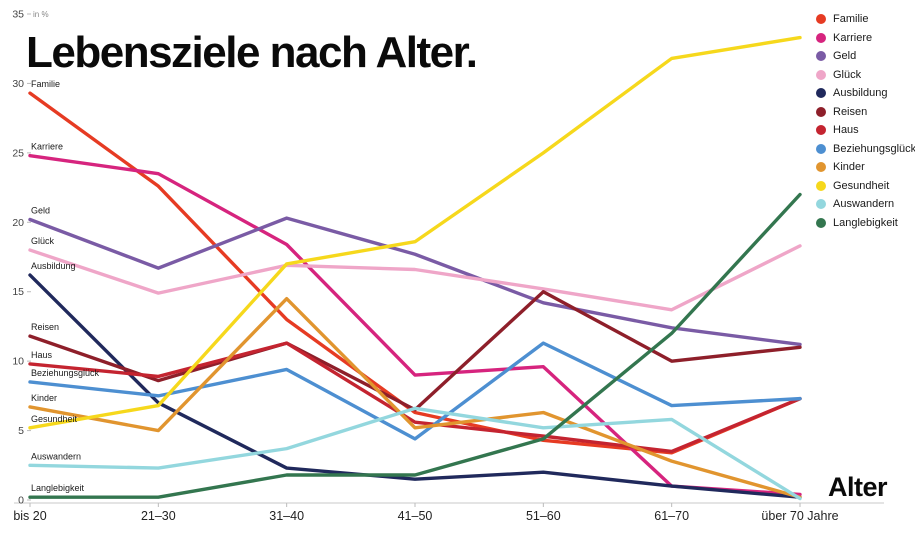 The image size is (915, 533). I want to click on legend-label-geld: Geld, so click(845, 56).